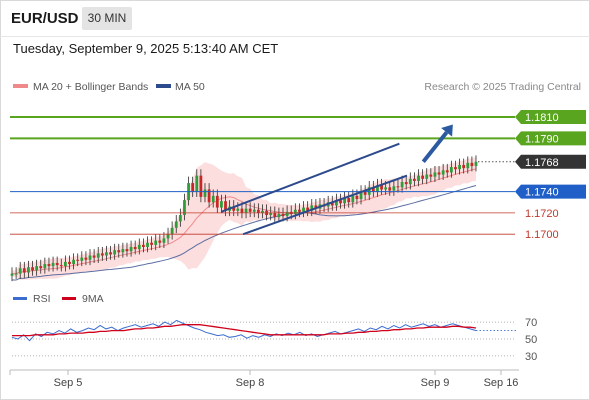 The height and width of the screenshot is (400, 590). Describe the element at coordinates (295, 18) in the screenshot. I see `chart-header: EUR/USD 30 MIN` at that location.